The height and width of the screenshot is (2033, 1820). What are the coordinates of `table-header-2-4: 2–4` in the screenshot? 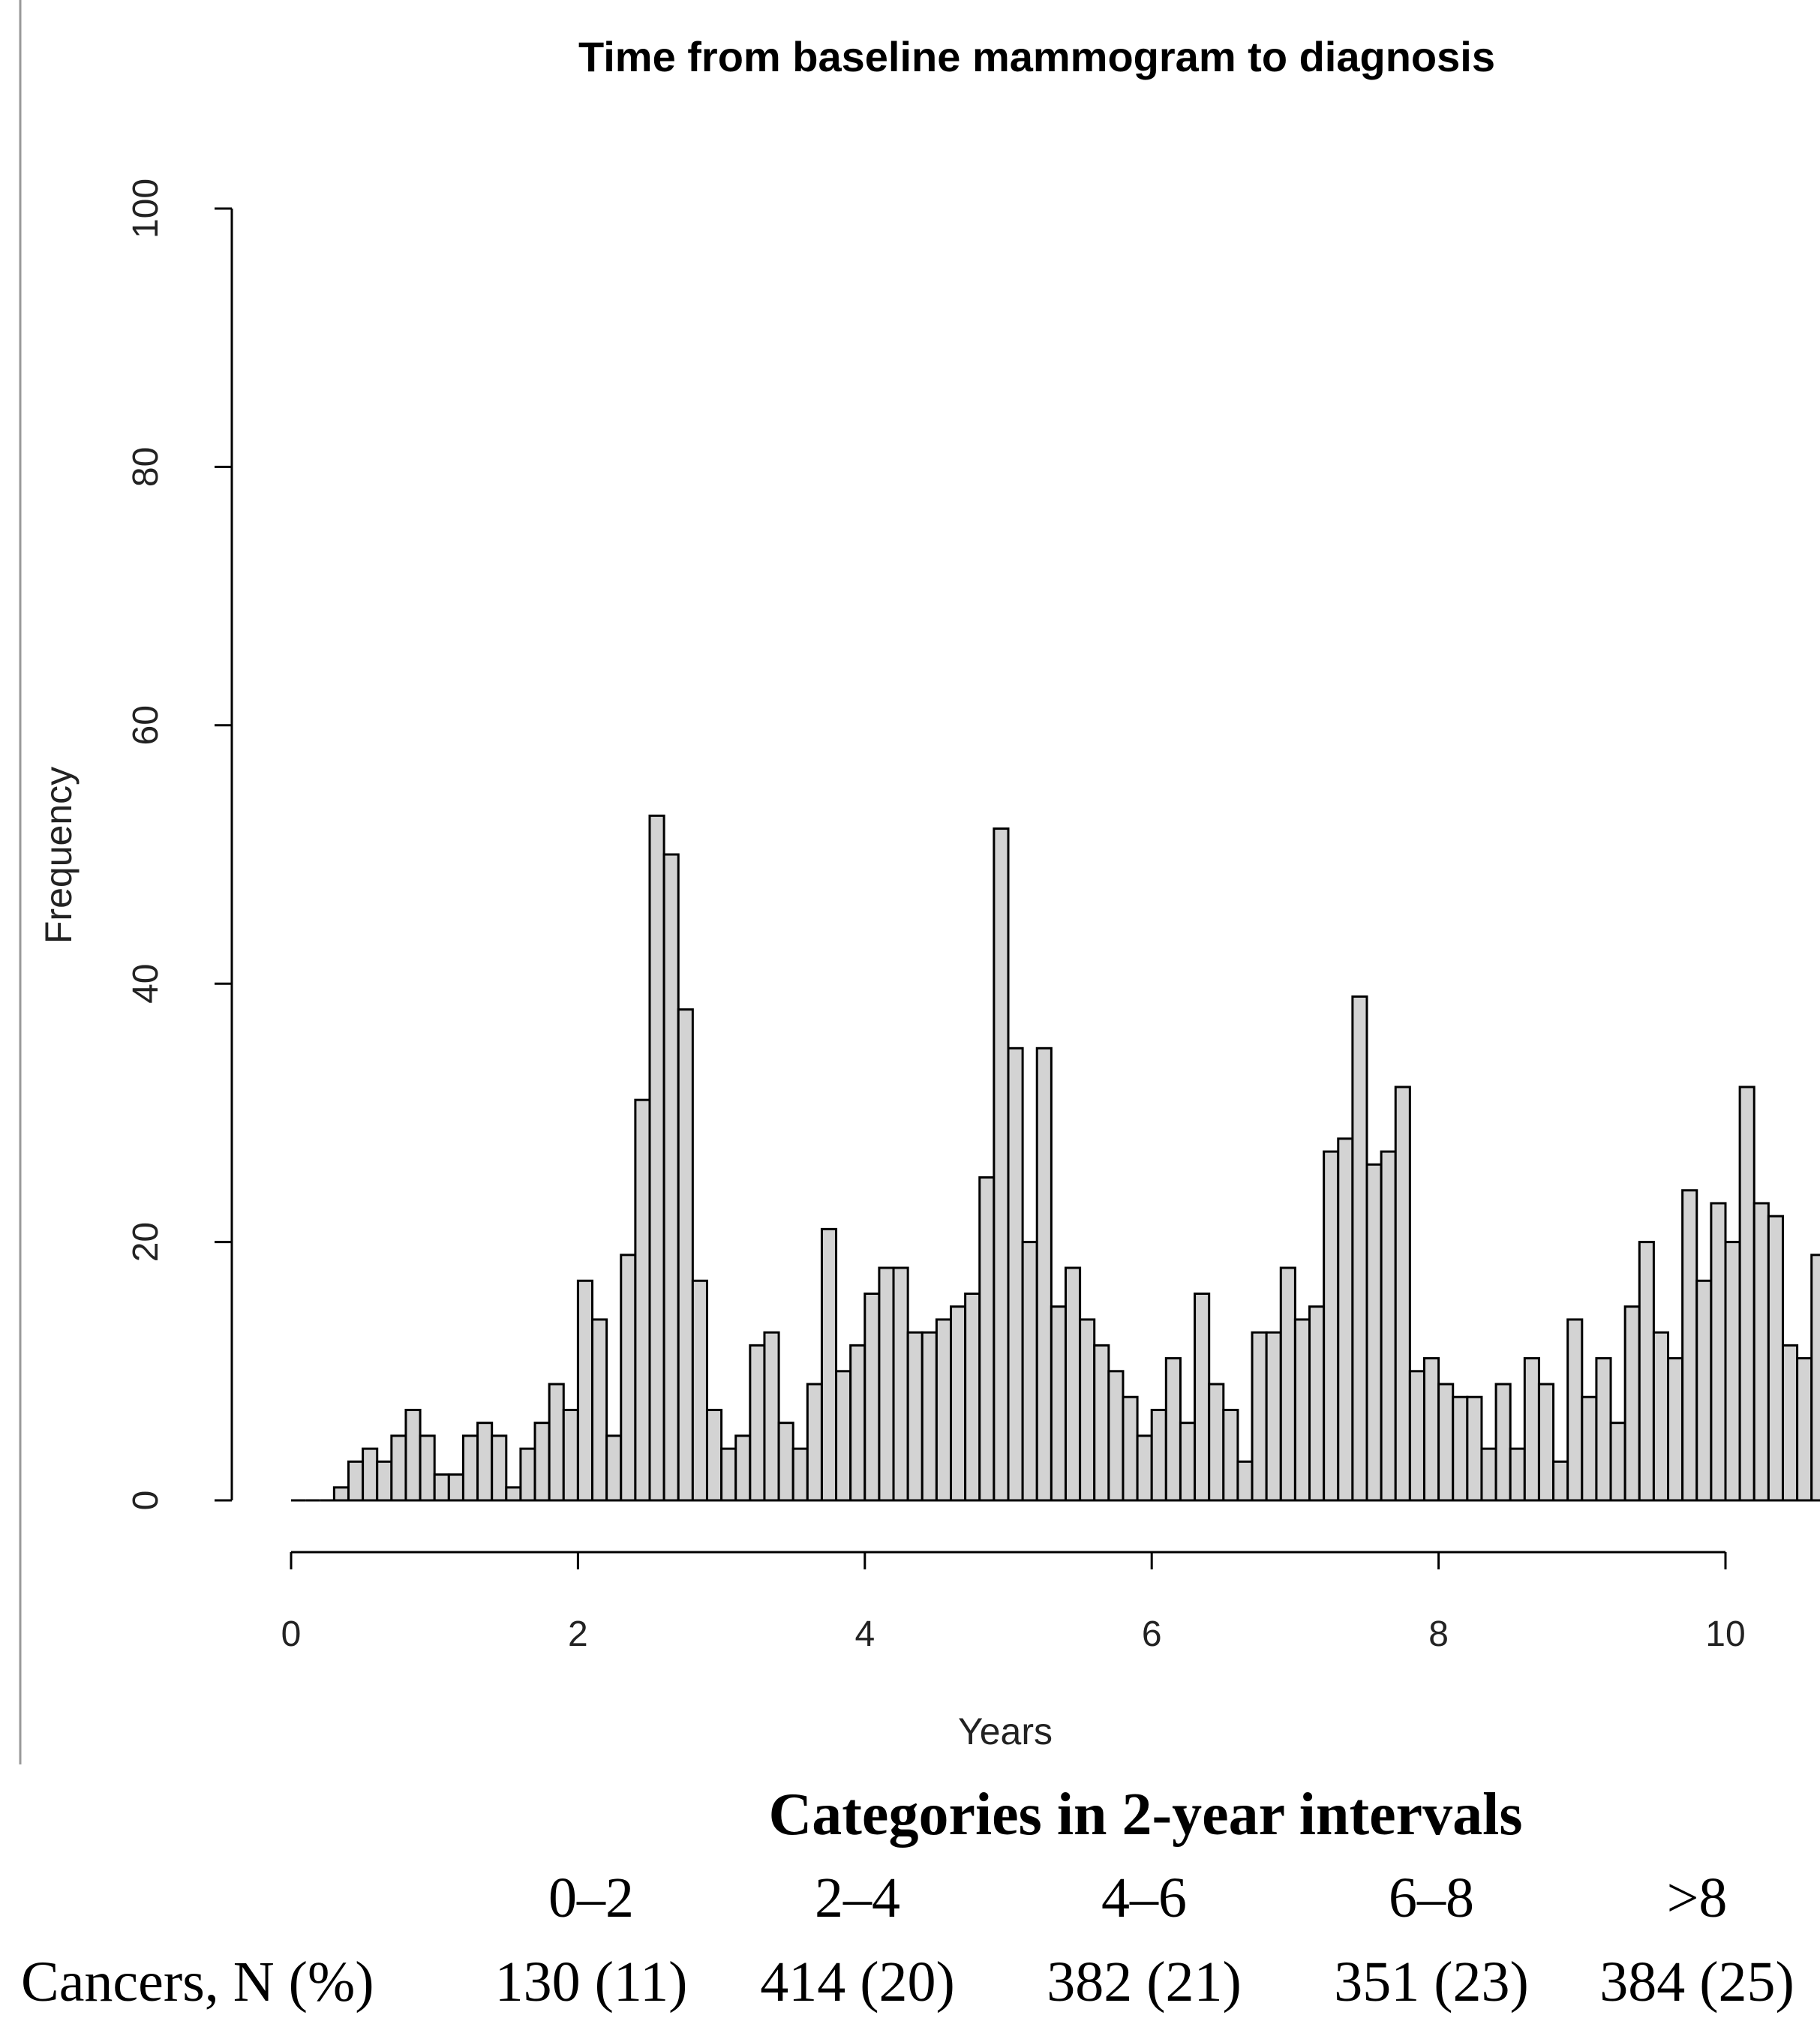 It's located at (857, 1897).